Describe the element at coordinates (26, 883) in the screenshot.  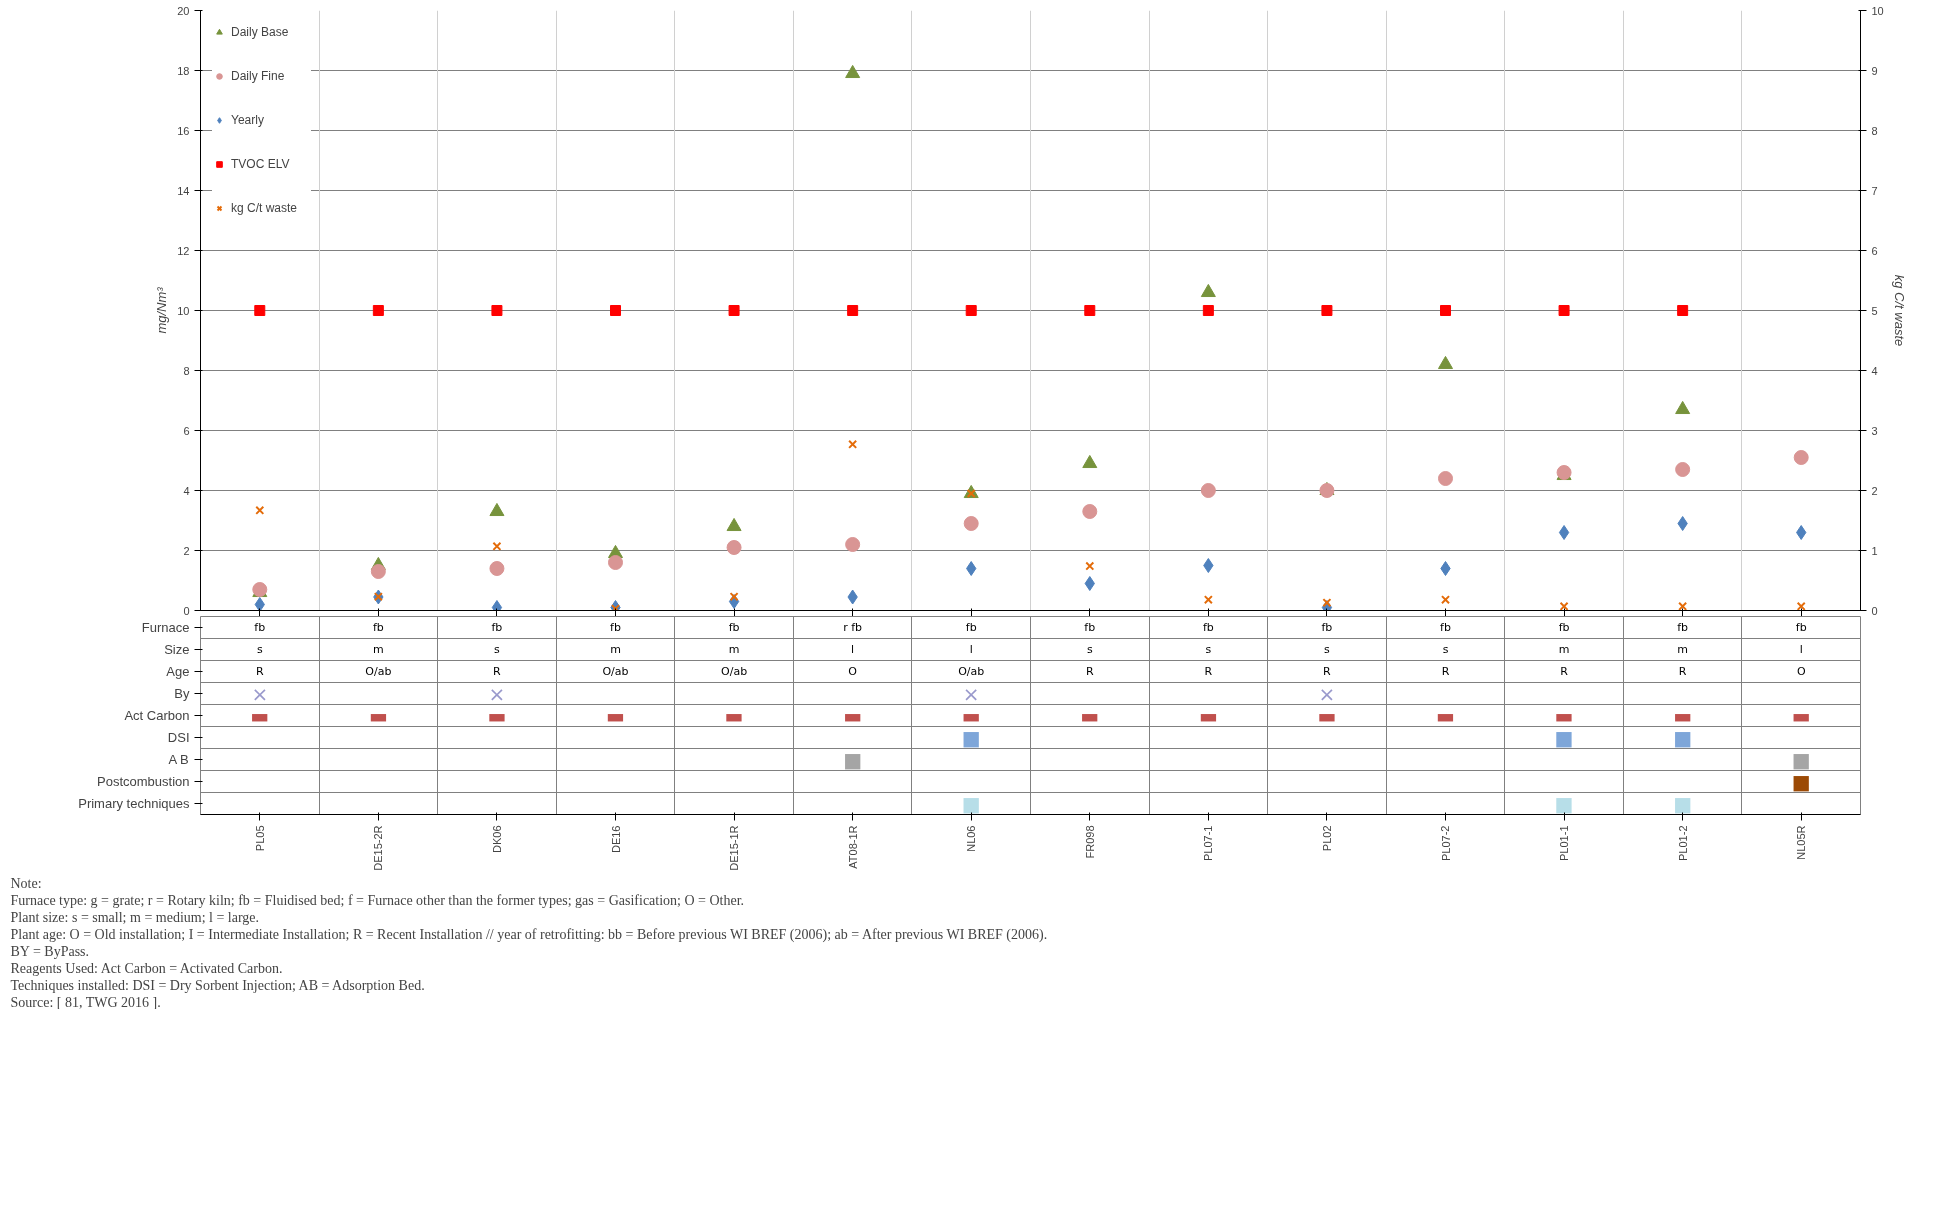
I see `text: Note:` at that location.